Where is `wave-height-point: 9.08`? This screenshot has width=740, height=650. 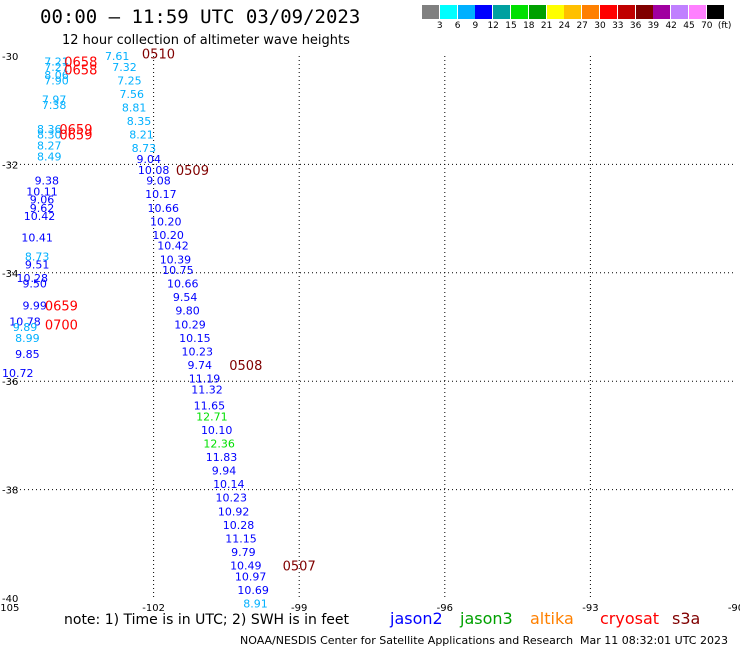
wave-height-point: 9.08 is located at coordinates (158, 181).